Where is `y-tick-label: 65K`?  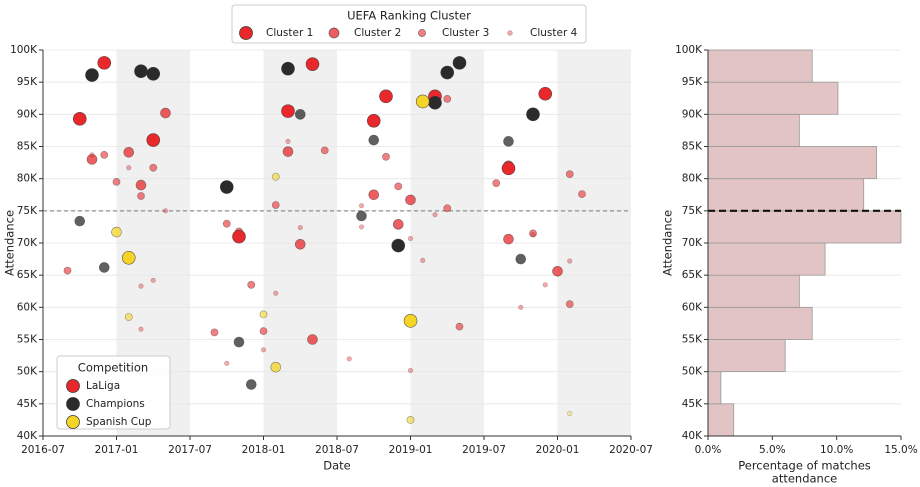
y-tick-label: 65K is located at coordinates (692, 275).